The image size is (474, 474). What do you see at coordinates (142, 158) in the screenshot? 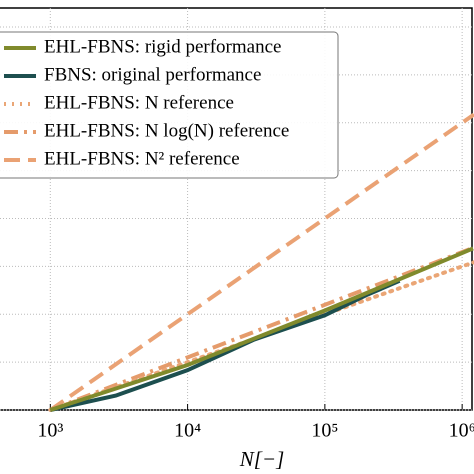
I see `legend-label: EHL-FBNS: N² reference` at bounding box center [142, 158].